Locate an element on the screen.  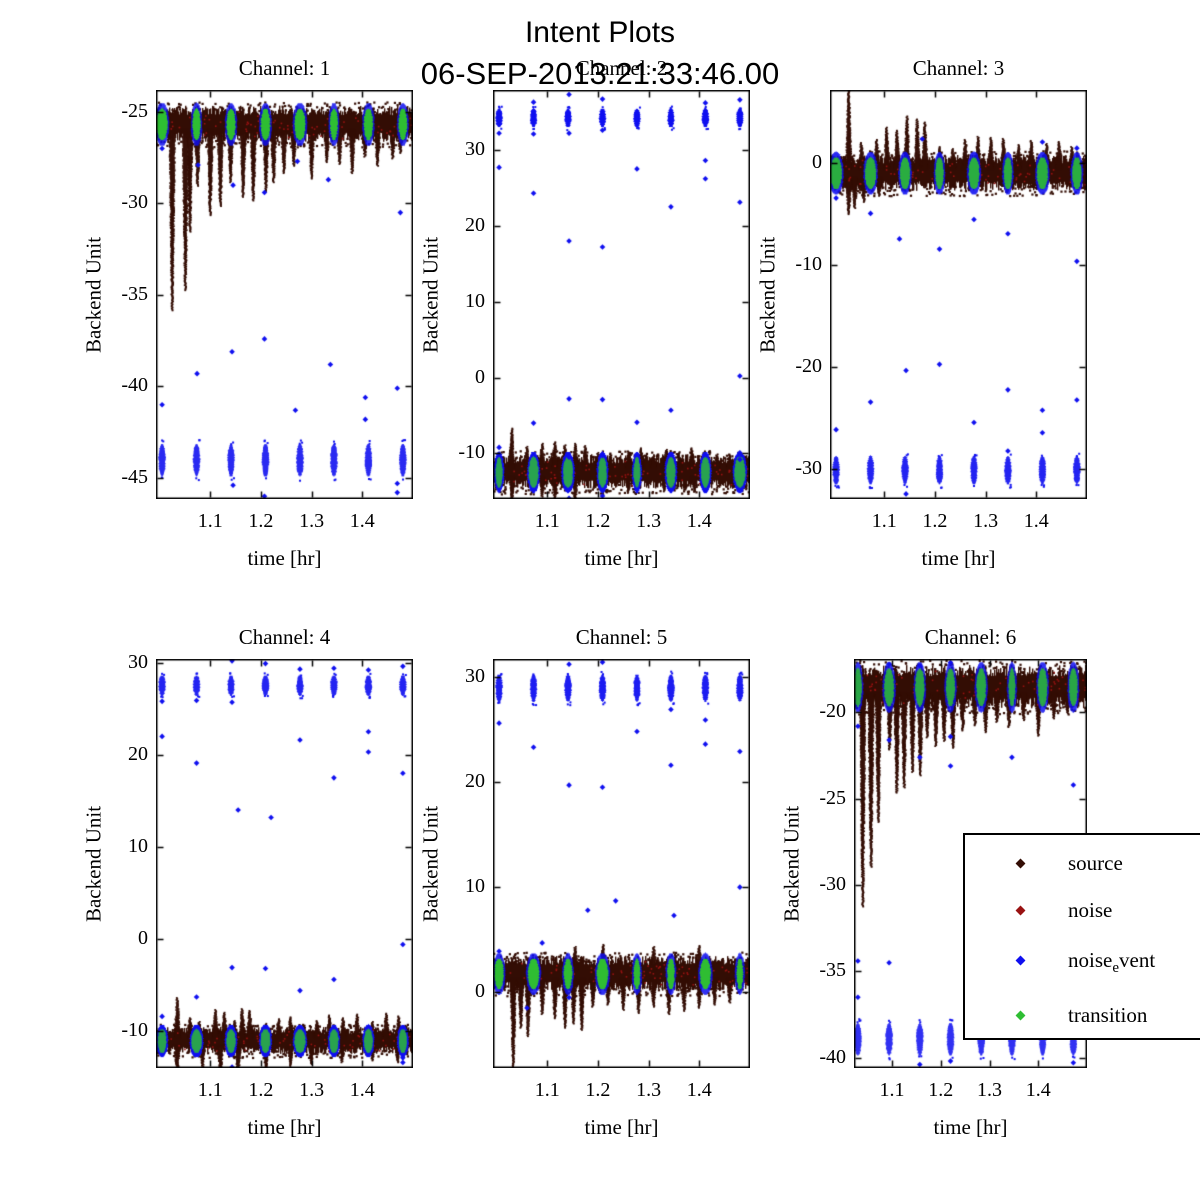
channel-title: Channel: 2 is located at coordinates (621, 68).